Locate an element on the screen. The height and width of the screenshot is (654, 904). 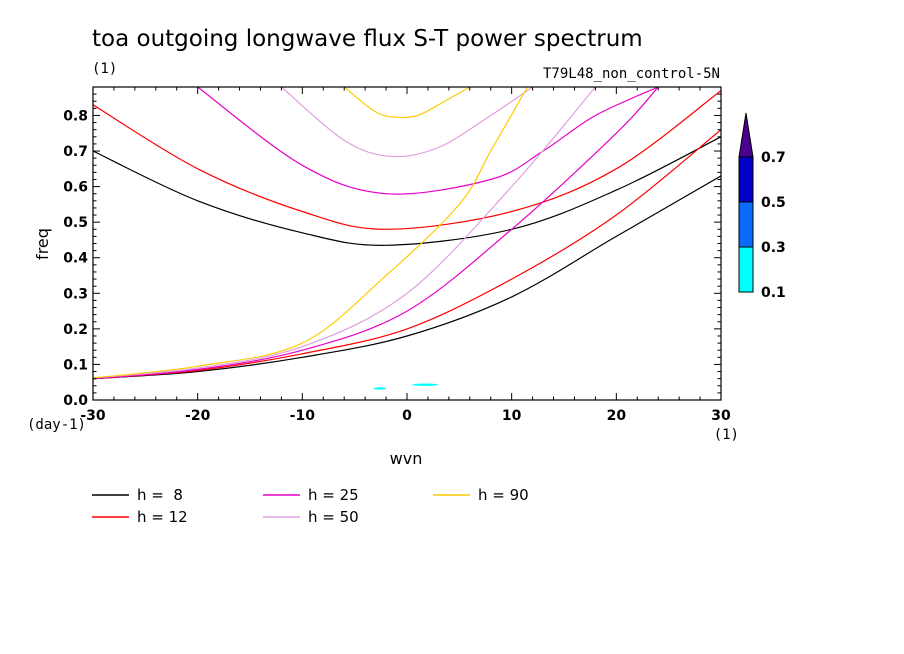
y-unit-label: (day-1) is located at coordinates (56, 425).